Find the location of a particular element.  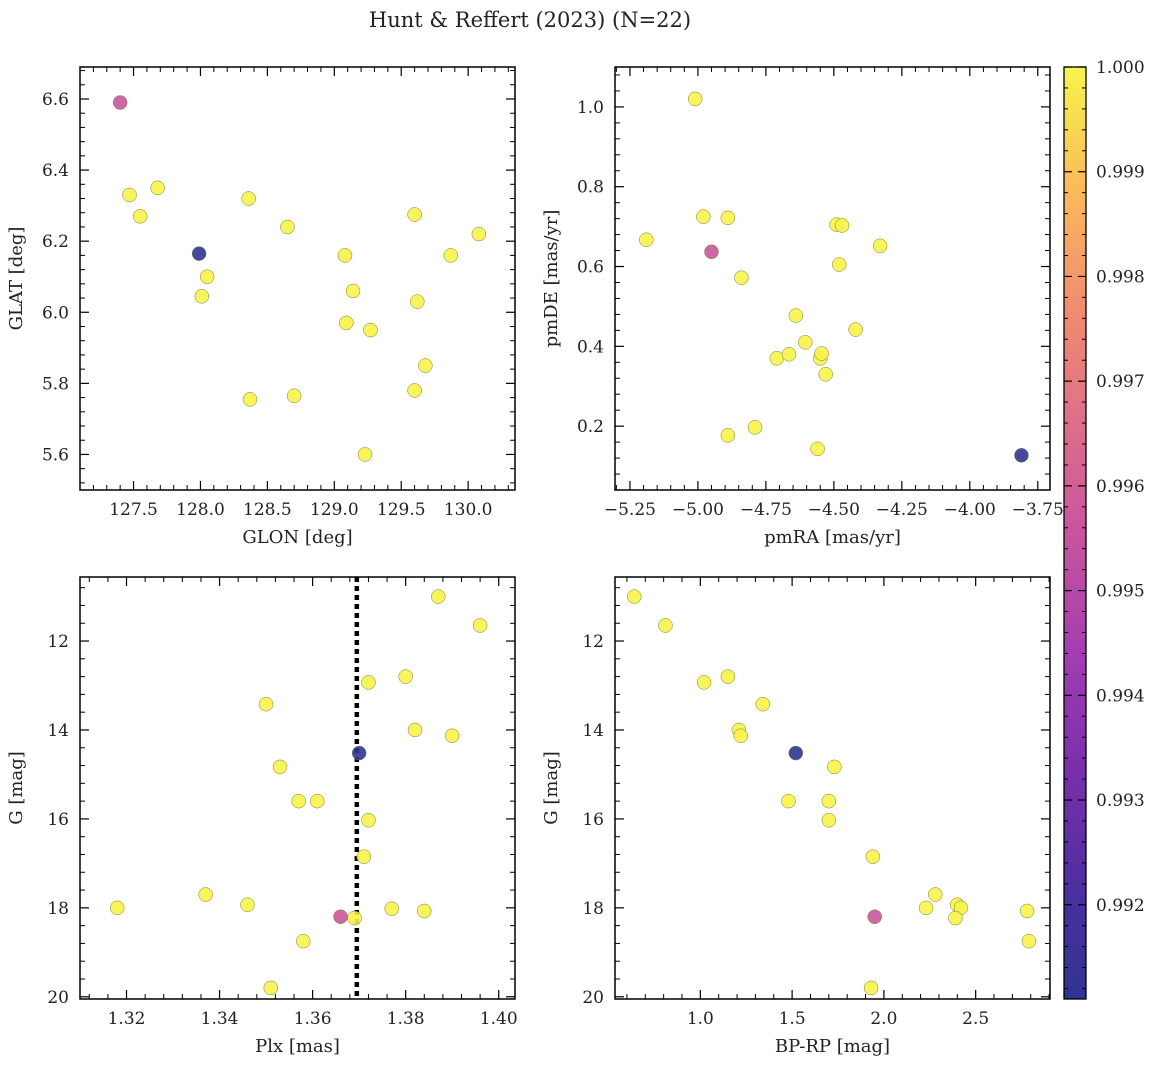

colorbar-tick-label: 0.995 is located at coordinates (1120, 592).